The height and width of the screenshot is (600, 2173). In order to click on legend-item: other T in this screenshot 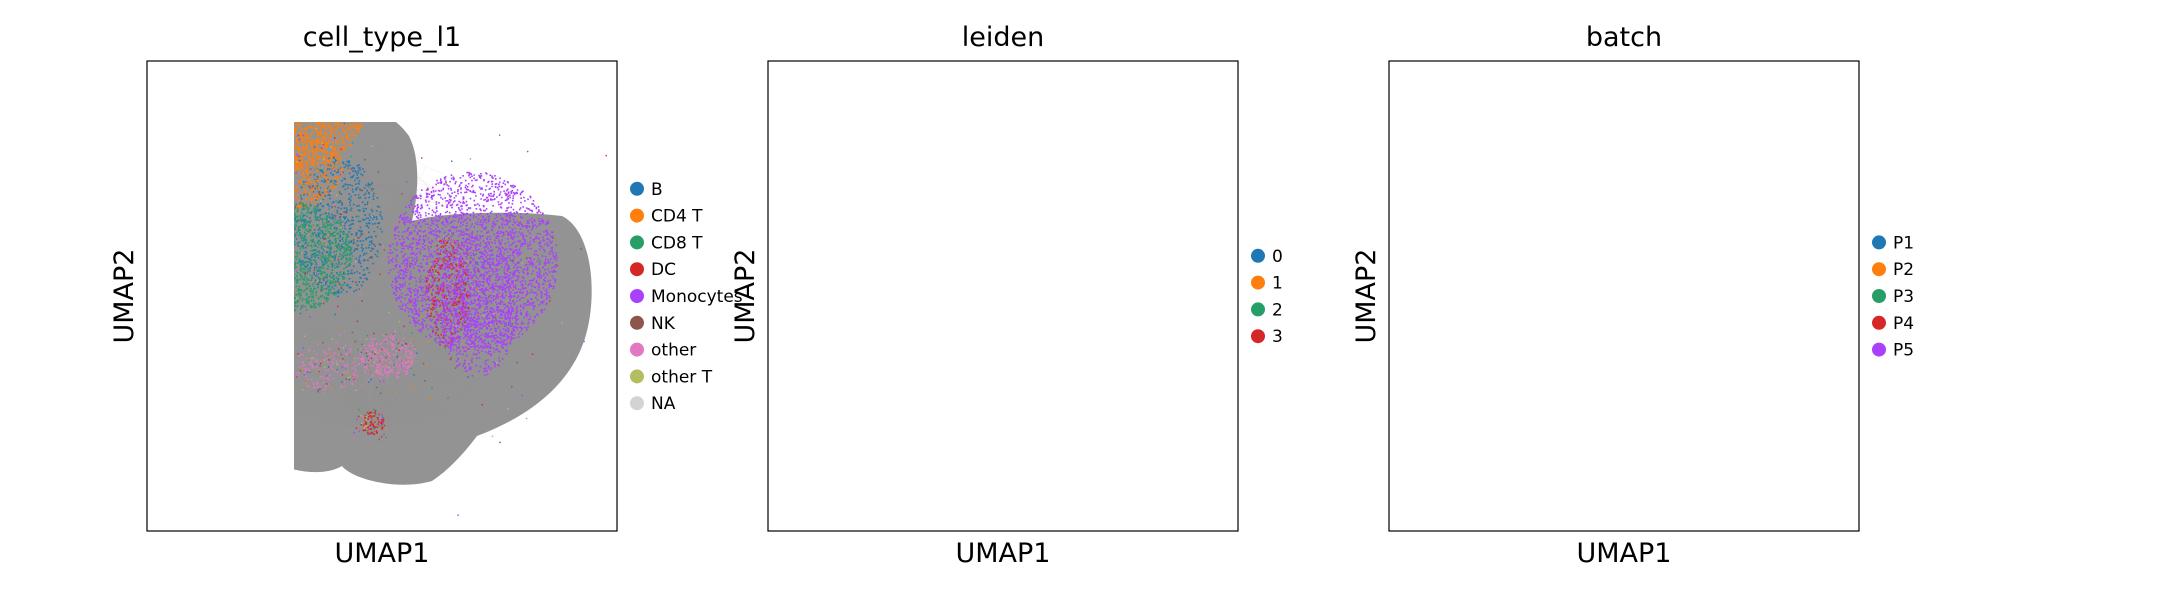, I will do `click(671, 377)`.